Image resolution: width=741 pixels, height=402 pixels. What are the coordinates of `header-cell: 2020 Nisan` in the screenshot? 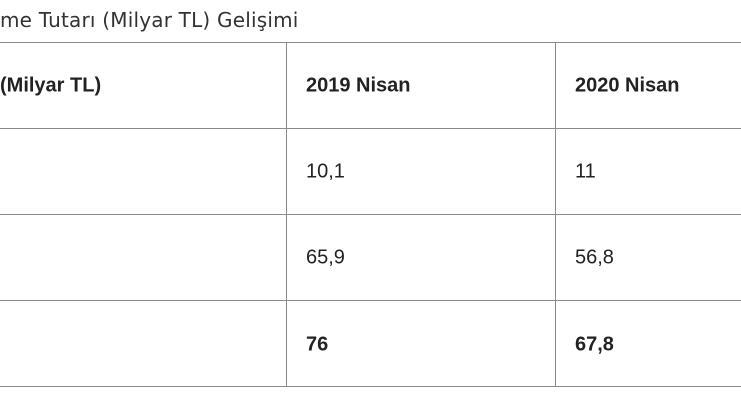 It's located at (627, 85).